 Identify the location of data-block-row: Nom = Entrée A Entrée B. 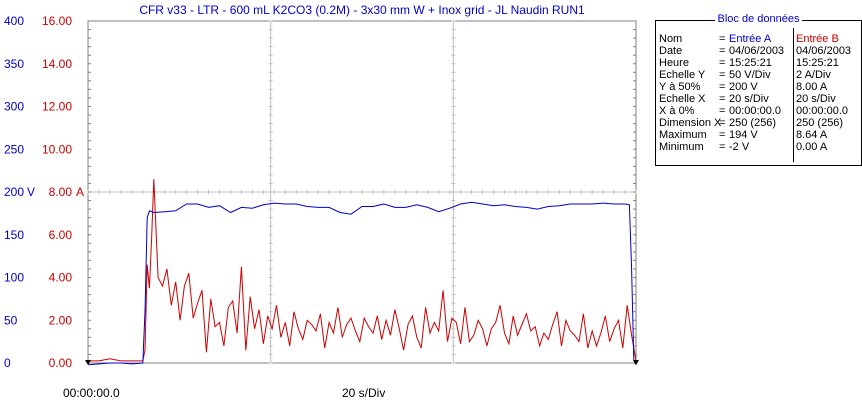
(758, 39).